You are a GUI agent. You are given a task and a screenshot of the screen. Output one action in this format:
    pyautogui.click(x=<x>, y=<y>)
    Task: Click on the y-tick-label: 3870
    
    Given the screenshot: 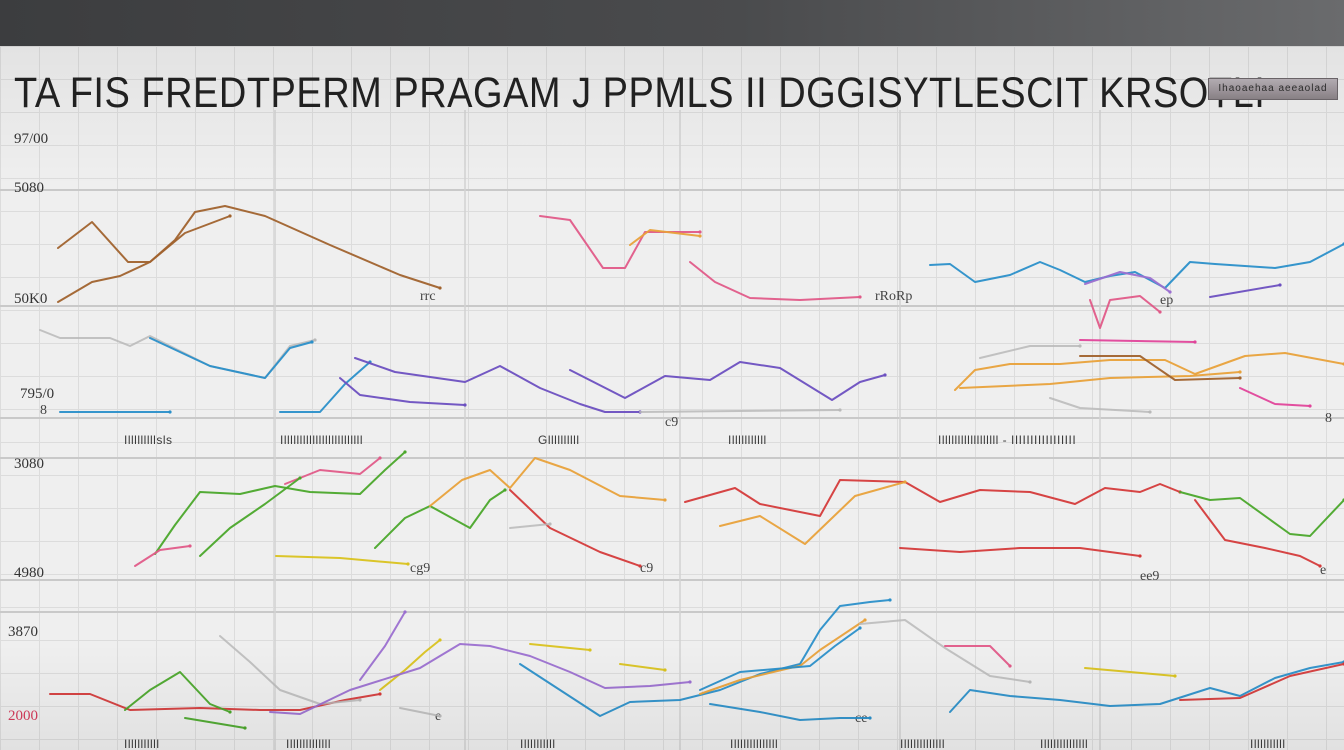 What is the action you would take?
    pyautogui.click(x=23, y=632)
    